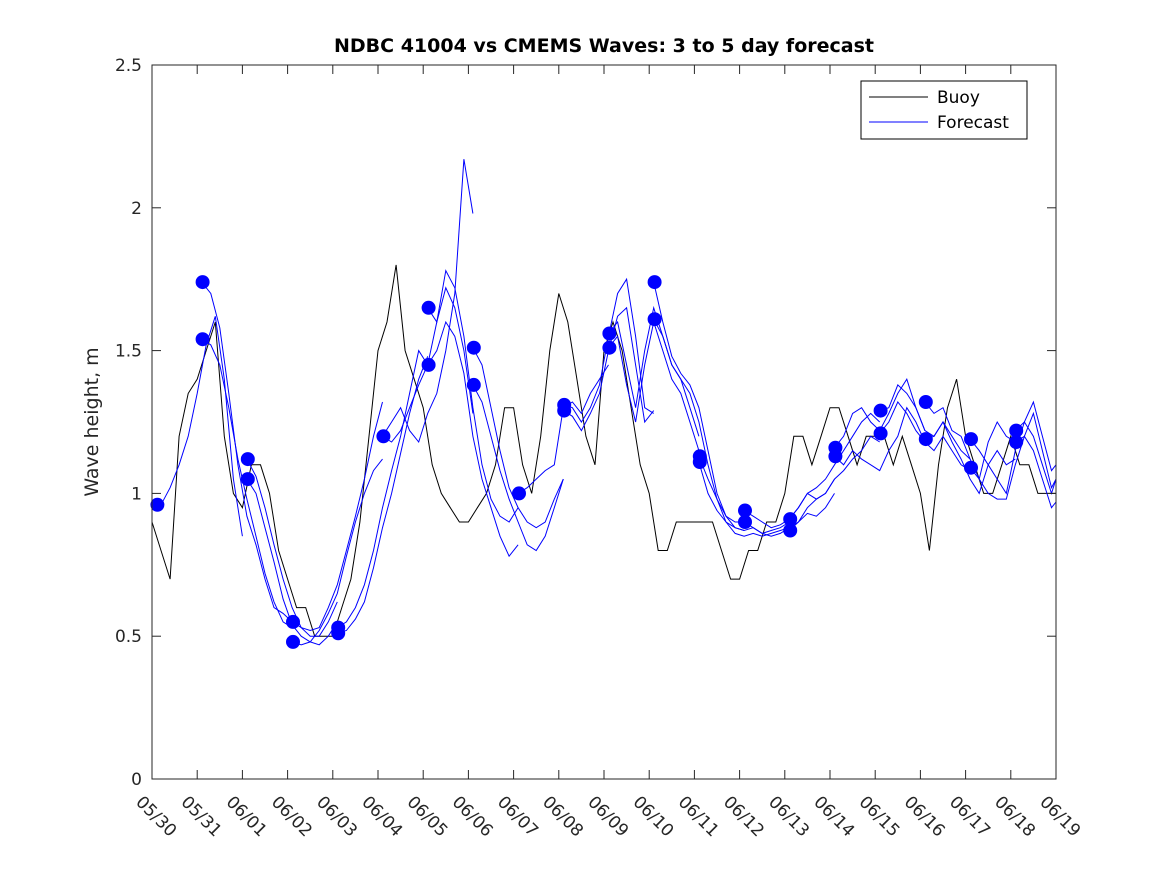 Image resolution: width=1167 pixels, height=875 pixels. What do you see at coordinates (128, 66) in the screenshot?
I see `y-tick-label-5: 2.5` at bounding box center [128, 66].